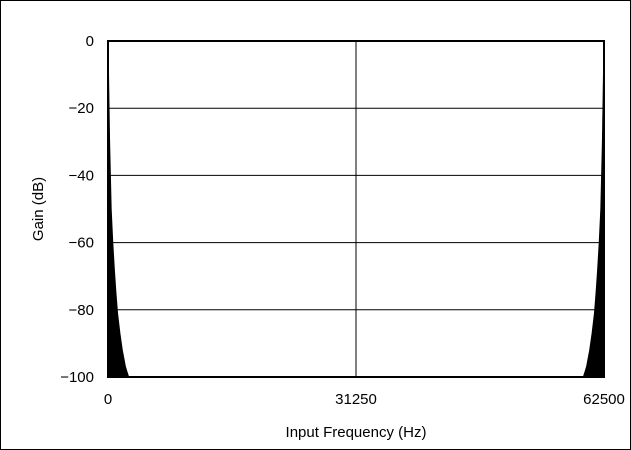  What do you see at coordinates (81, 108) in the screenshot?
I see `y-tick-label: −20` at bounding box center [81, 108].